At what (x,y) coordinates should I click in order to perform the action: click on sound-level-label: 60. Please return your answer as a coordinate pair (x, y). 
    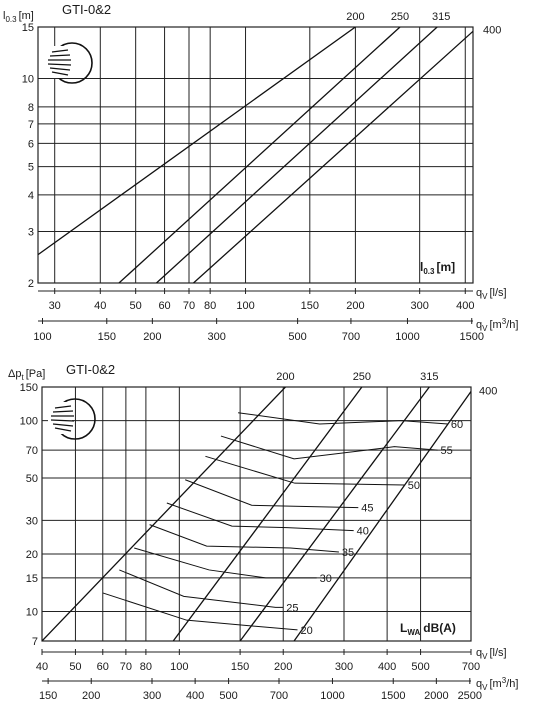
    Looking at the image, I should click on (457, 425).